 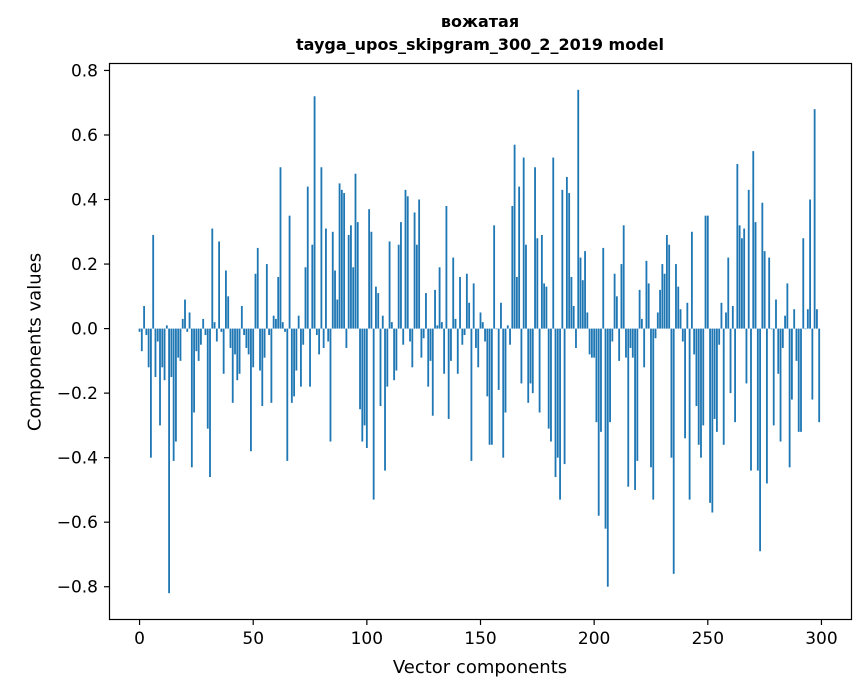 I want to click on y-axis-ticks: −0.8 −0.6 −0.4 −0.2 0.0 0.2 0.4 0.6 0.8, so click(x=83, y=329).